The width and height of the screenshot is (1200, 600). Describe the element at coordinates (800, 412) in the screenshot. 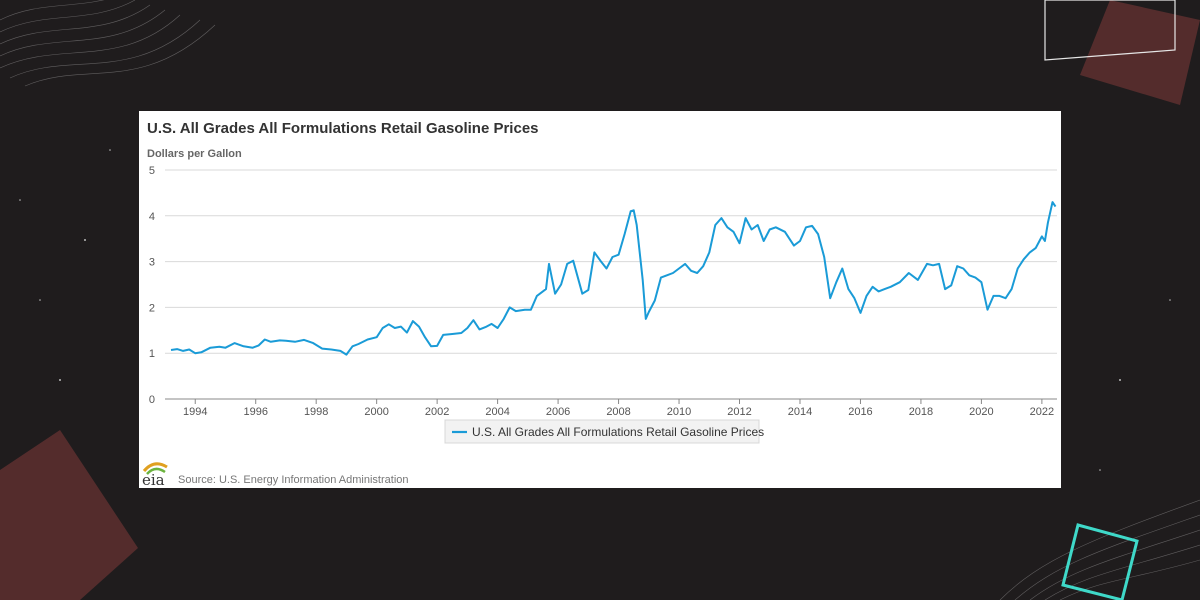

I see `x-tick-label: 2014` at that location.